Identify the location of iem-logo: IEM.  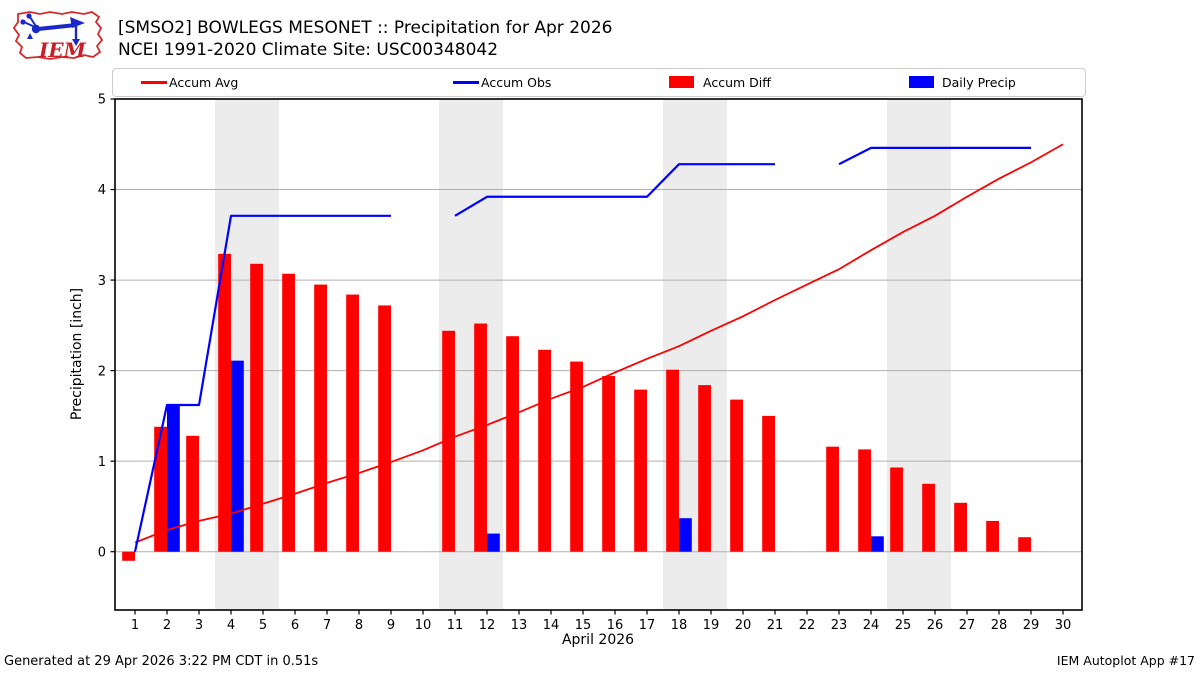
(58, 36).